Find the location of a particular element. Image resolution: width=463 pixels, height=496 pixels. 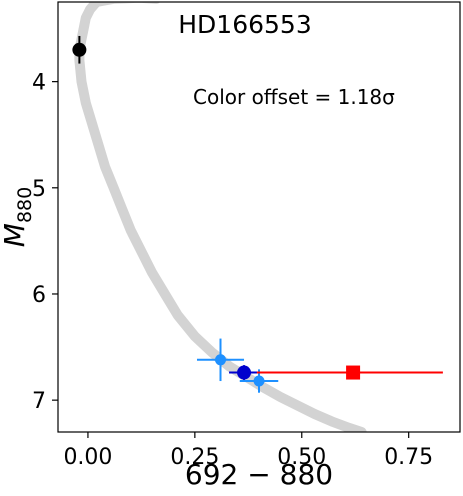

x-tick-label: 0.75 is located at coordinates (408, 457).